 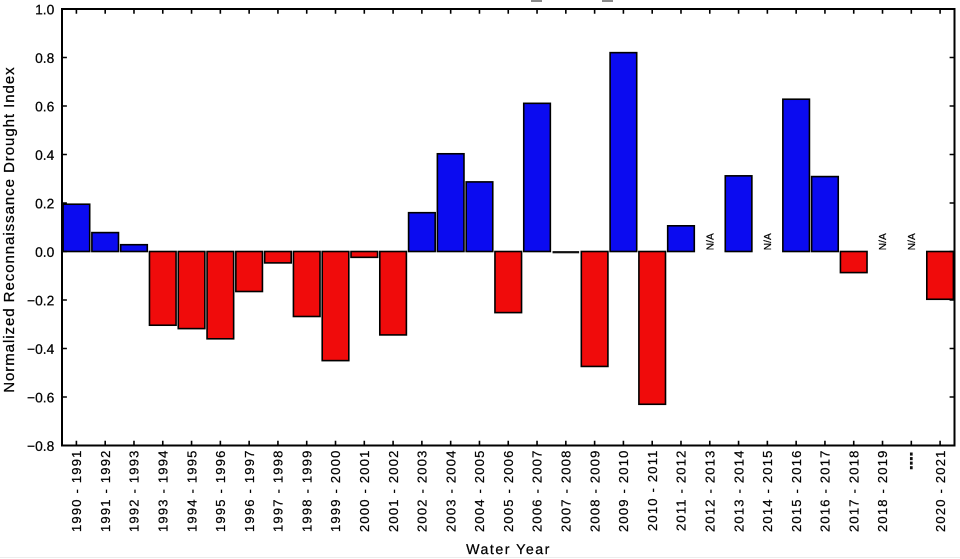 I want to click on svg-text: 2002 - 2003, so click(x=422, y=490).